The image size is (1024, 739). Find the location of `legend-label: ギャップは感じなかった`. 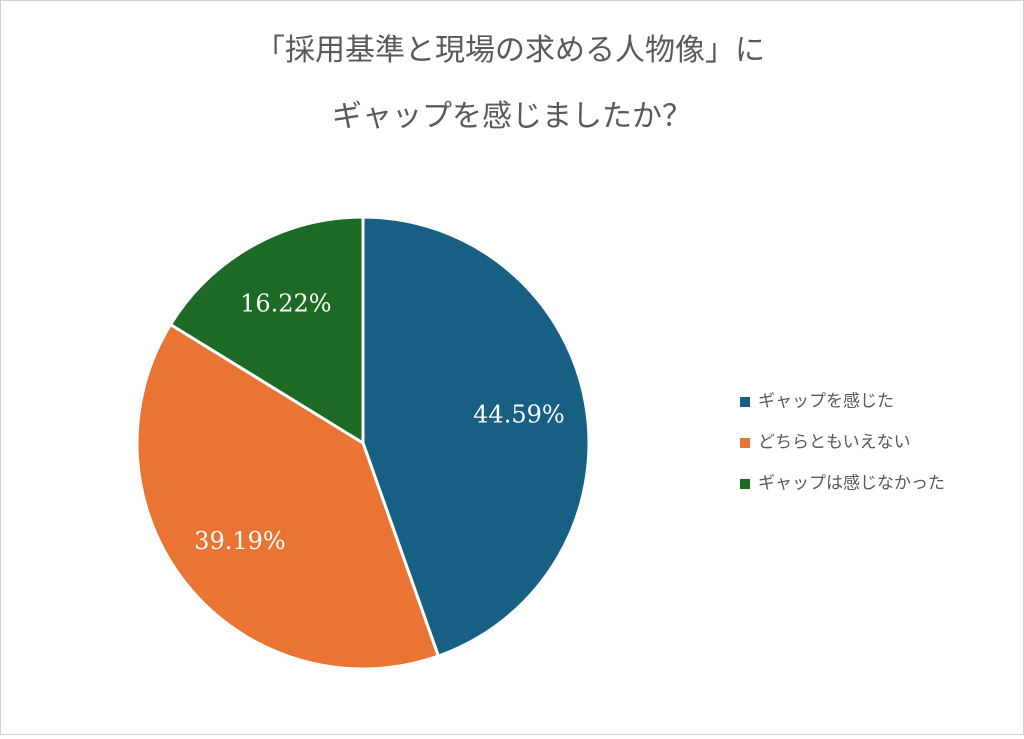

legend-label: ギャップは感じなかった is located at coordinates (851, 484).